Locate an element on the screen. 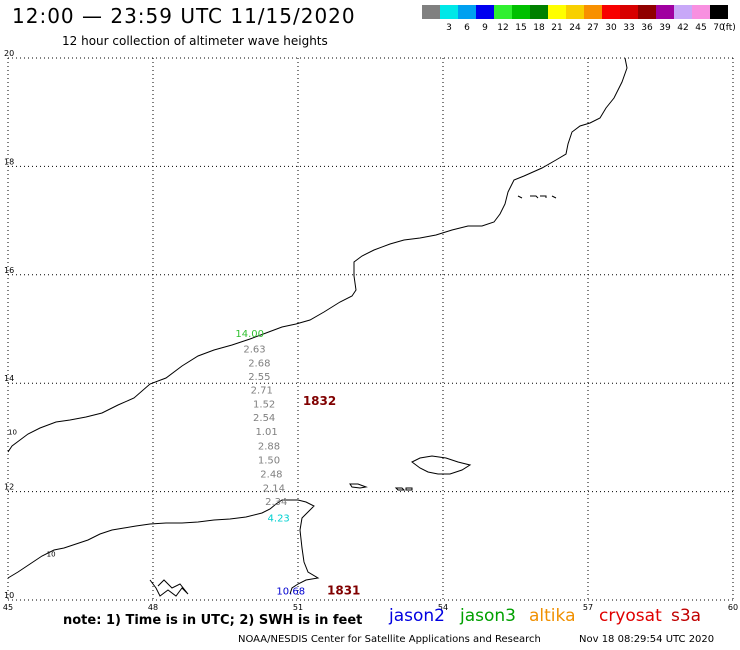 Image resolution: width=740 pixels, height=650 pixels. island-darsah is located at coordinates (409, 489).